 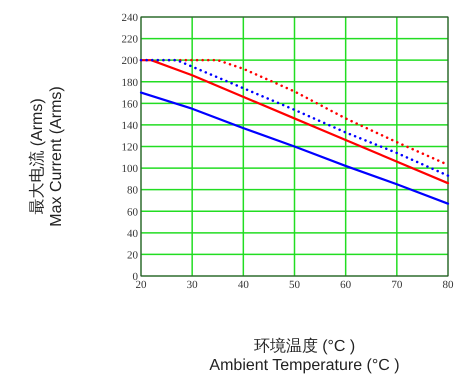 What do you see at coordinates (397, 285) in the screenshot?
I see `x-tick-label: 70` at bounding box center [397, 285].